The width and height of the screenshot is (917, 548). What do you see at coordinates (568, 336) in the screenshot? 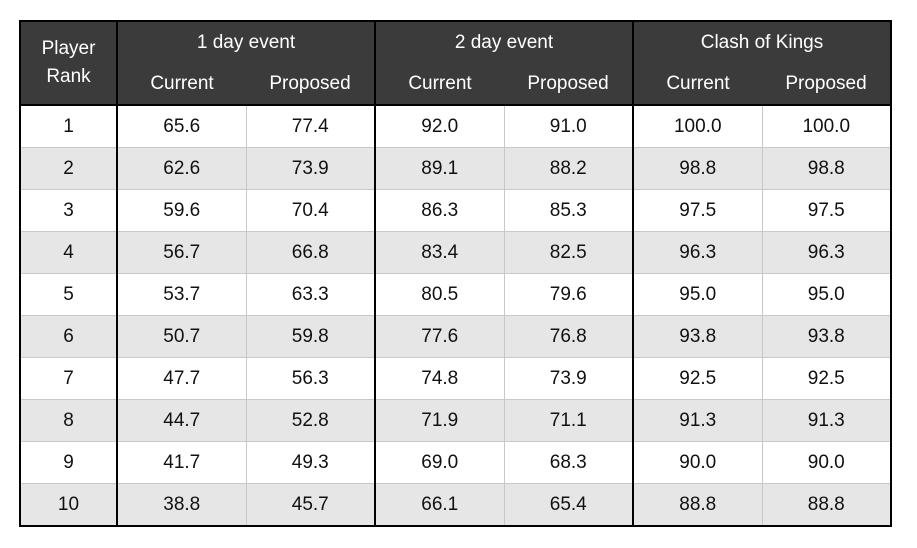
I see `value-cell: 76.8` at bounding box center [568, 336].